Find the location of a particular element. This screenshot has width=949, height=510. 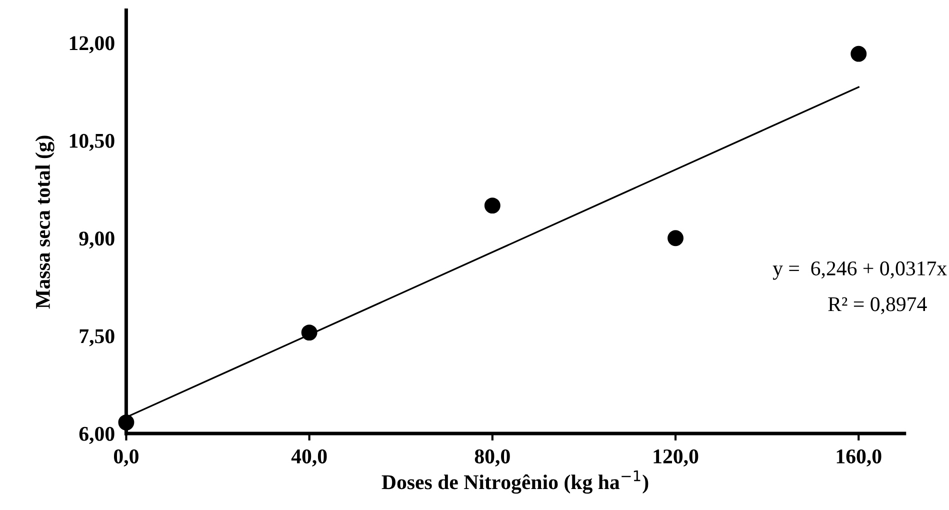

y-axis-title: Massa seca total (g) is located at coordinates (44, 222).